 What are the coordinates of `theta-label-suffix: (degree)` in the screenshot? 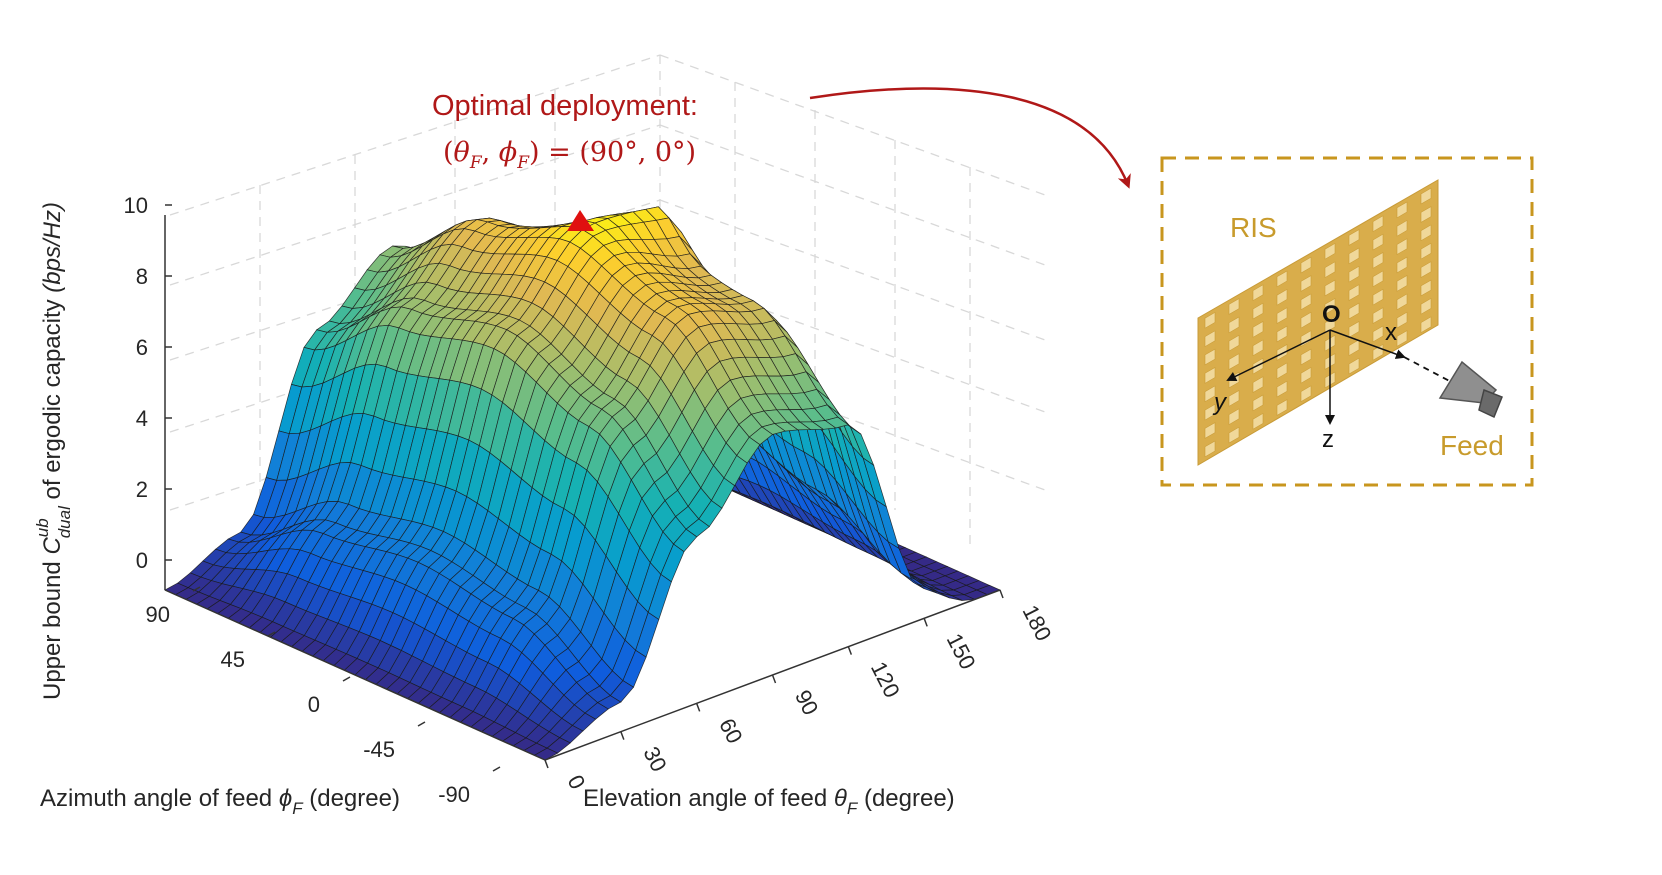 It's located at (905, 798).